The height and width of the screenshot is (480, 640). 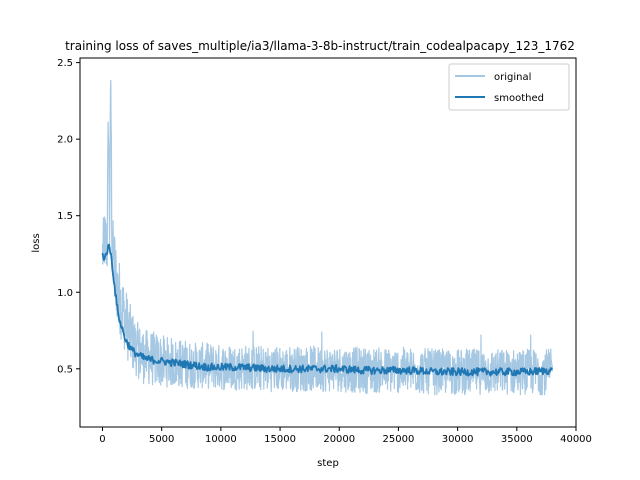 I want to click on x-tick-label: 25000, so click(x=399, y=439).